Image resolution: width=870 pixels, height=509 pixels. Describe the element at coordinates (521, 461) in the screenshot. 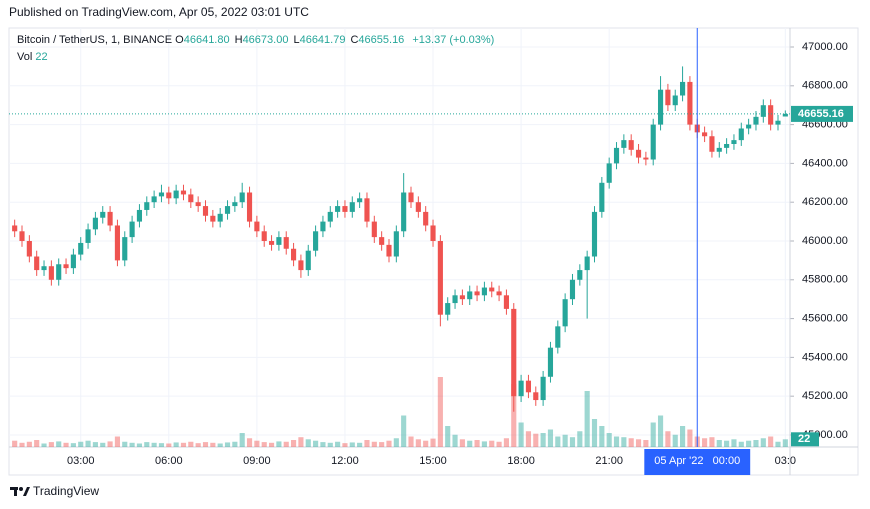

I see `x-tick-label: 18:00` at that location.